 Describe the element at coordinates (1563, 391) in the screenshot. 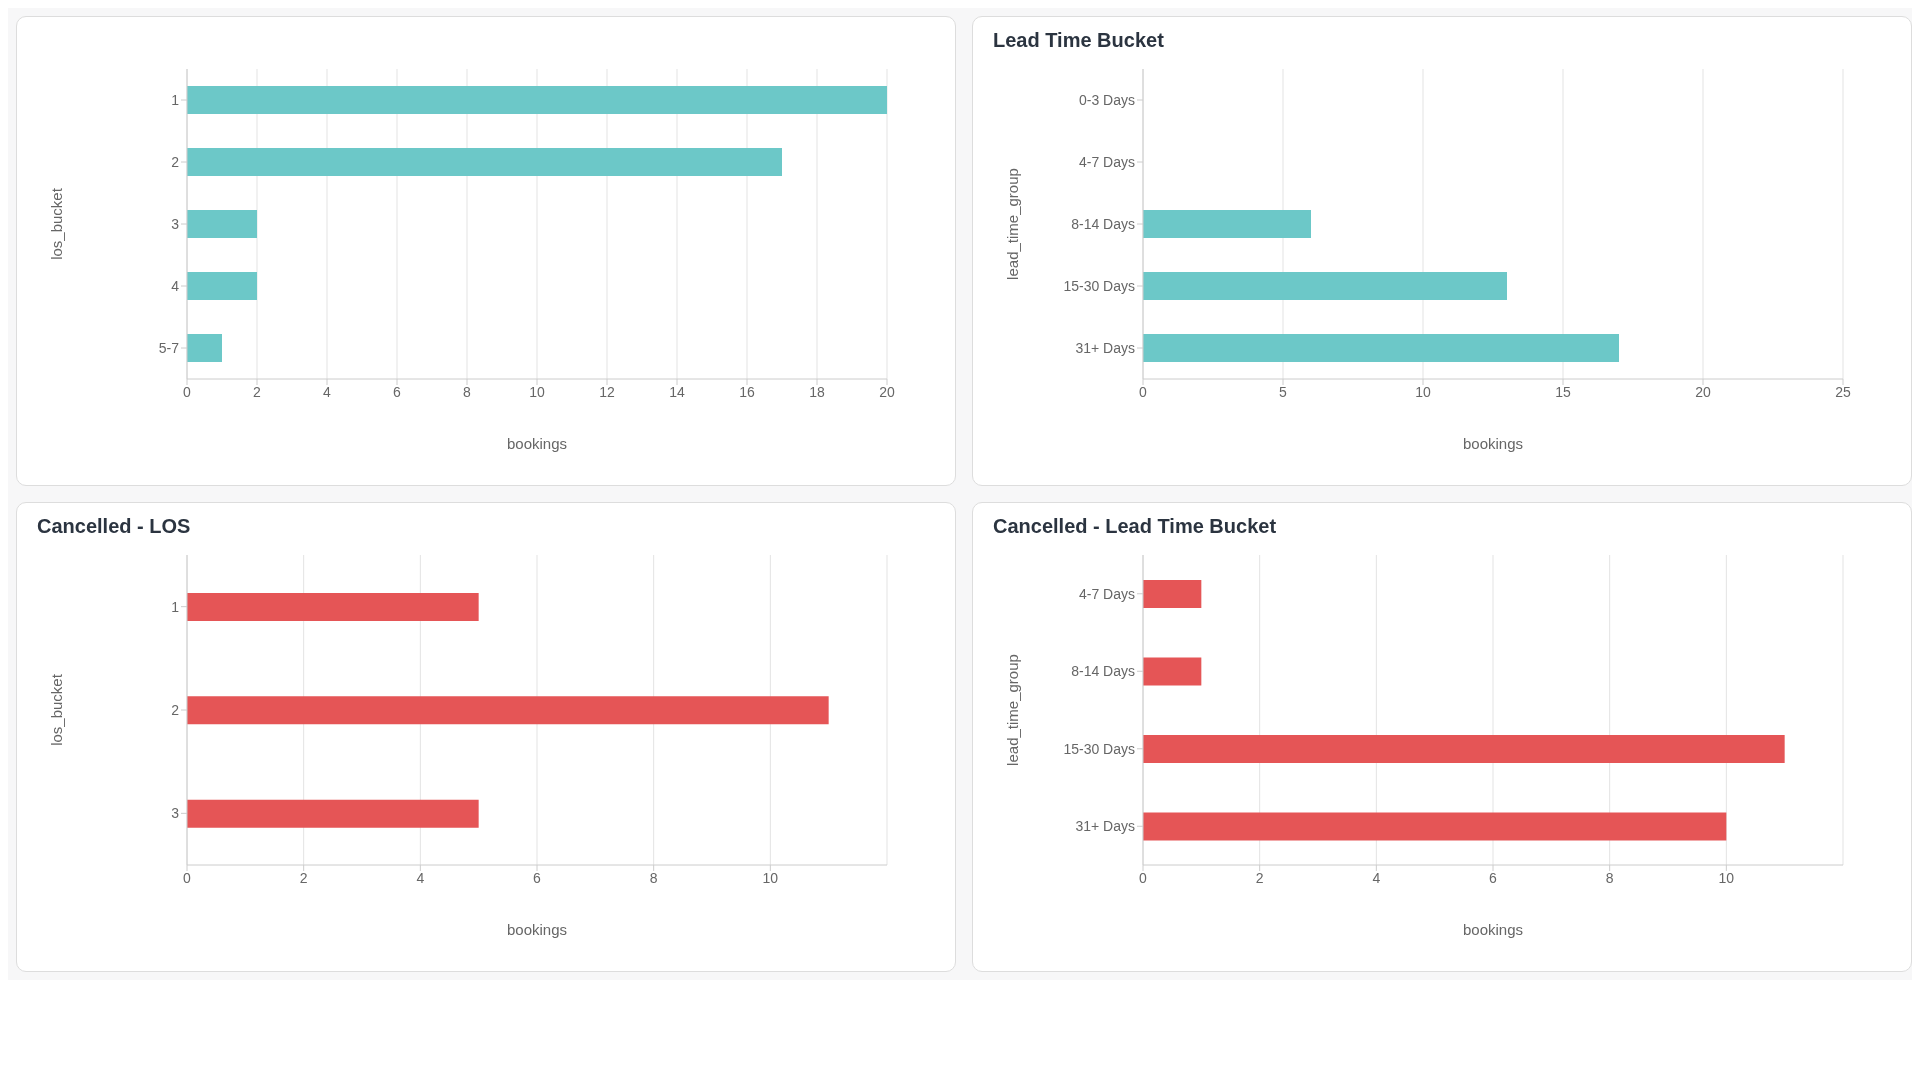

I see `x-tick-label: 15` at that location.